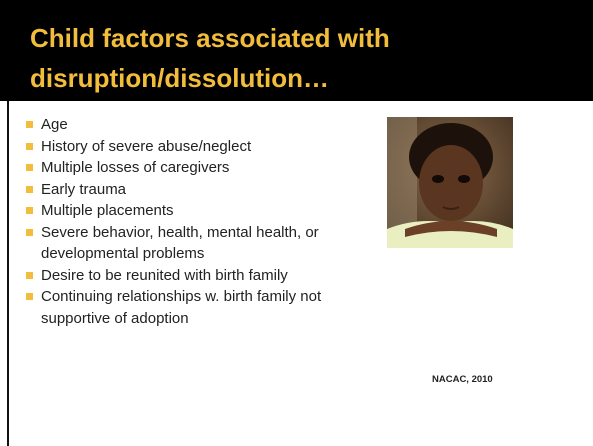 The image size is (593, 446). What do you see at coordinates (462, 379) in the screenshot?
I see `citation: NACAC, 2010` at bounding box center [462, 379].